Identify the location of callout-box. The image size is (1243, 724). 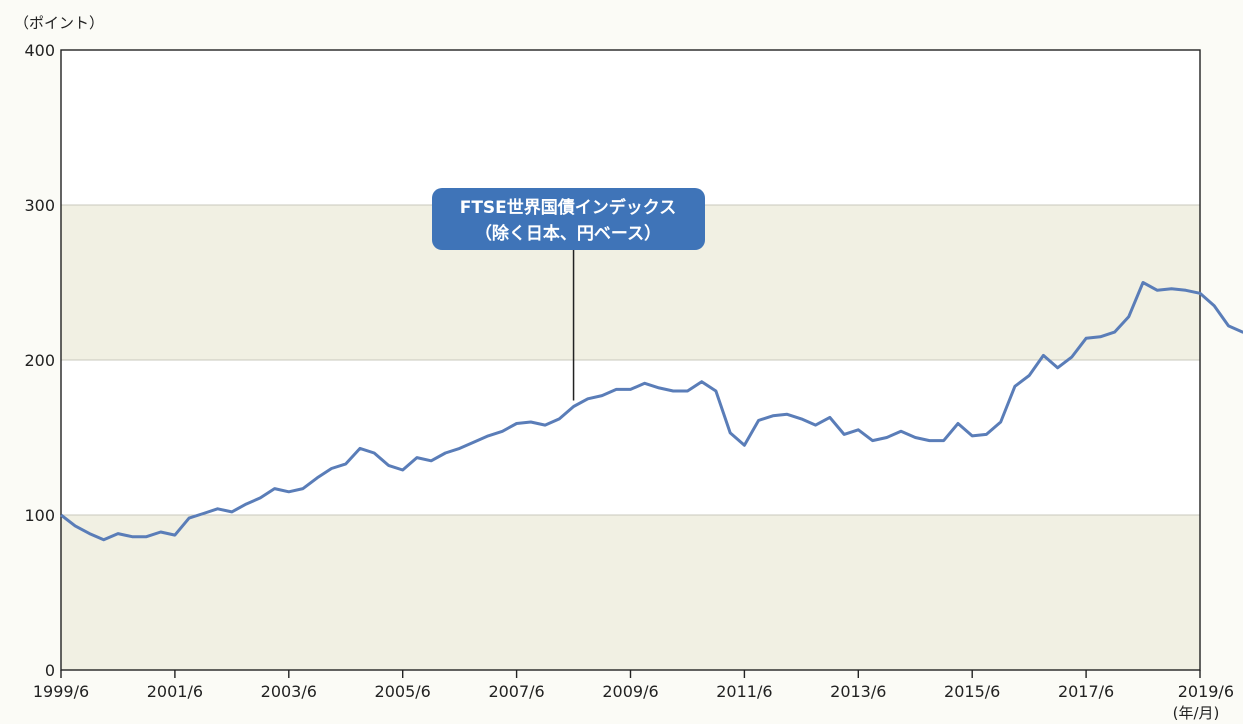
(568, 219).